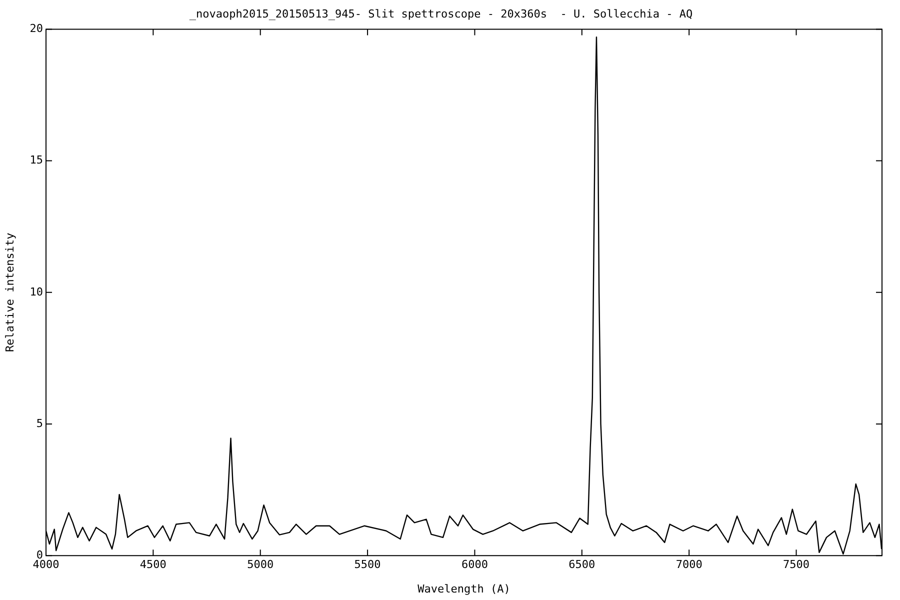 This screenshot has height=600, width=900. I want to click on x-tick-label: 5000, so click(260, 565).